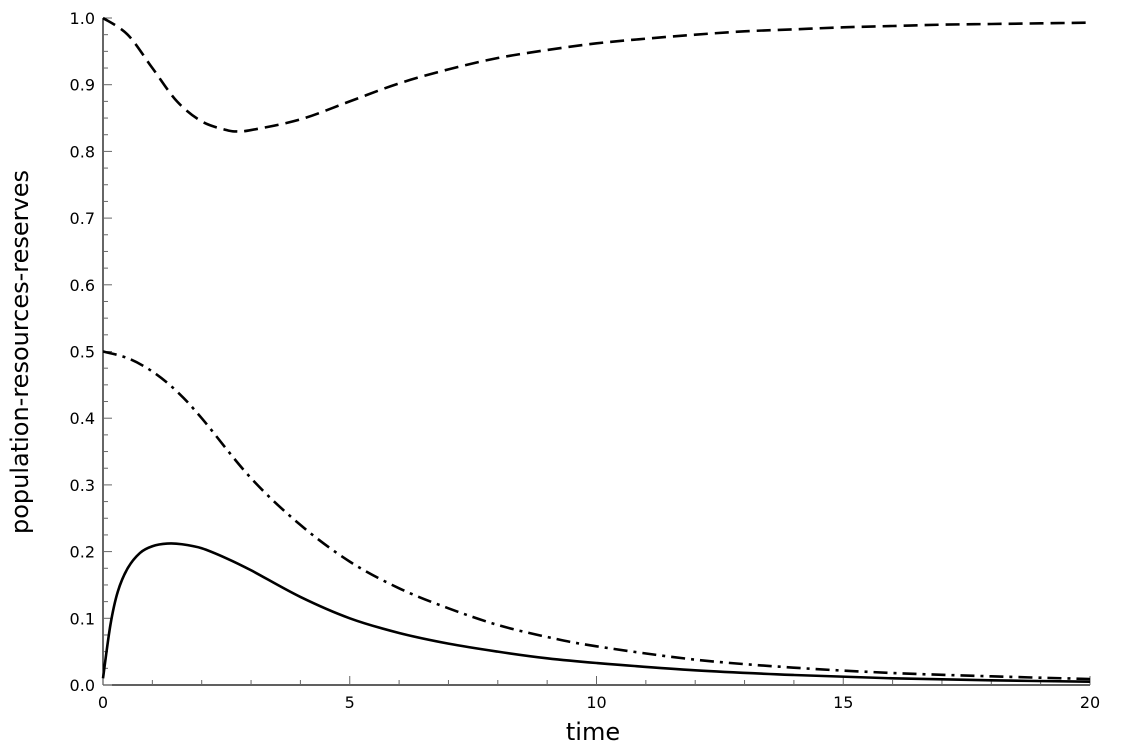 The image size is (1125, 750). I want to click on y-tick-label: 0.0, so click(82, 685).